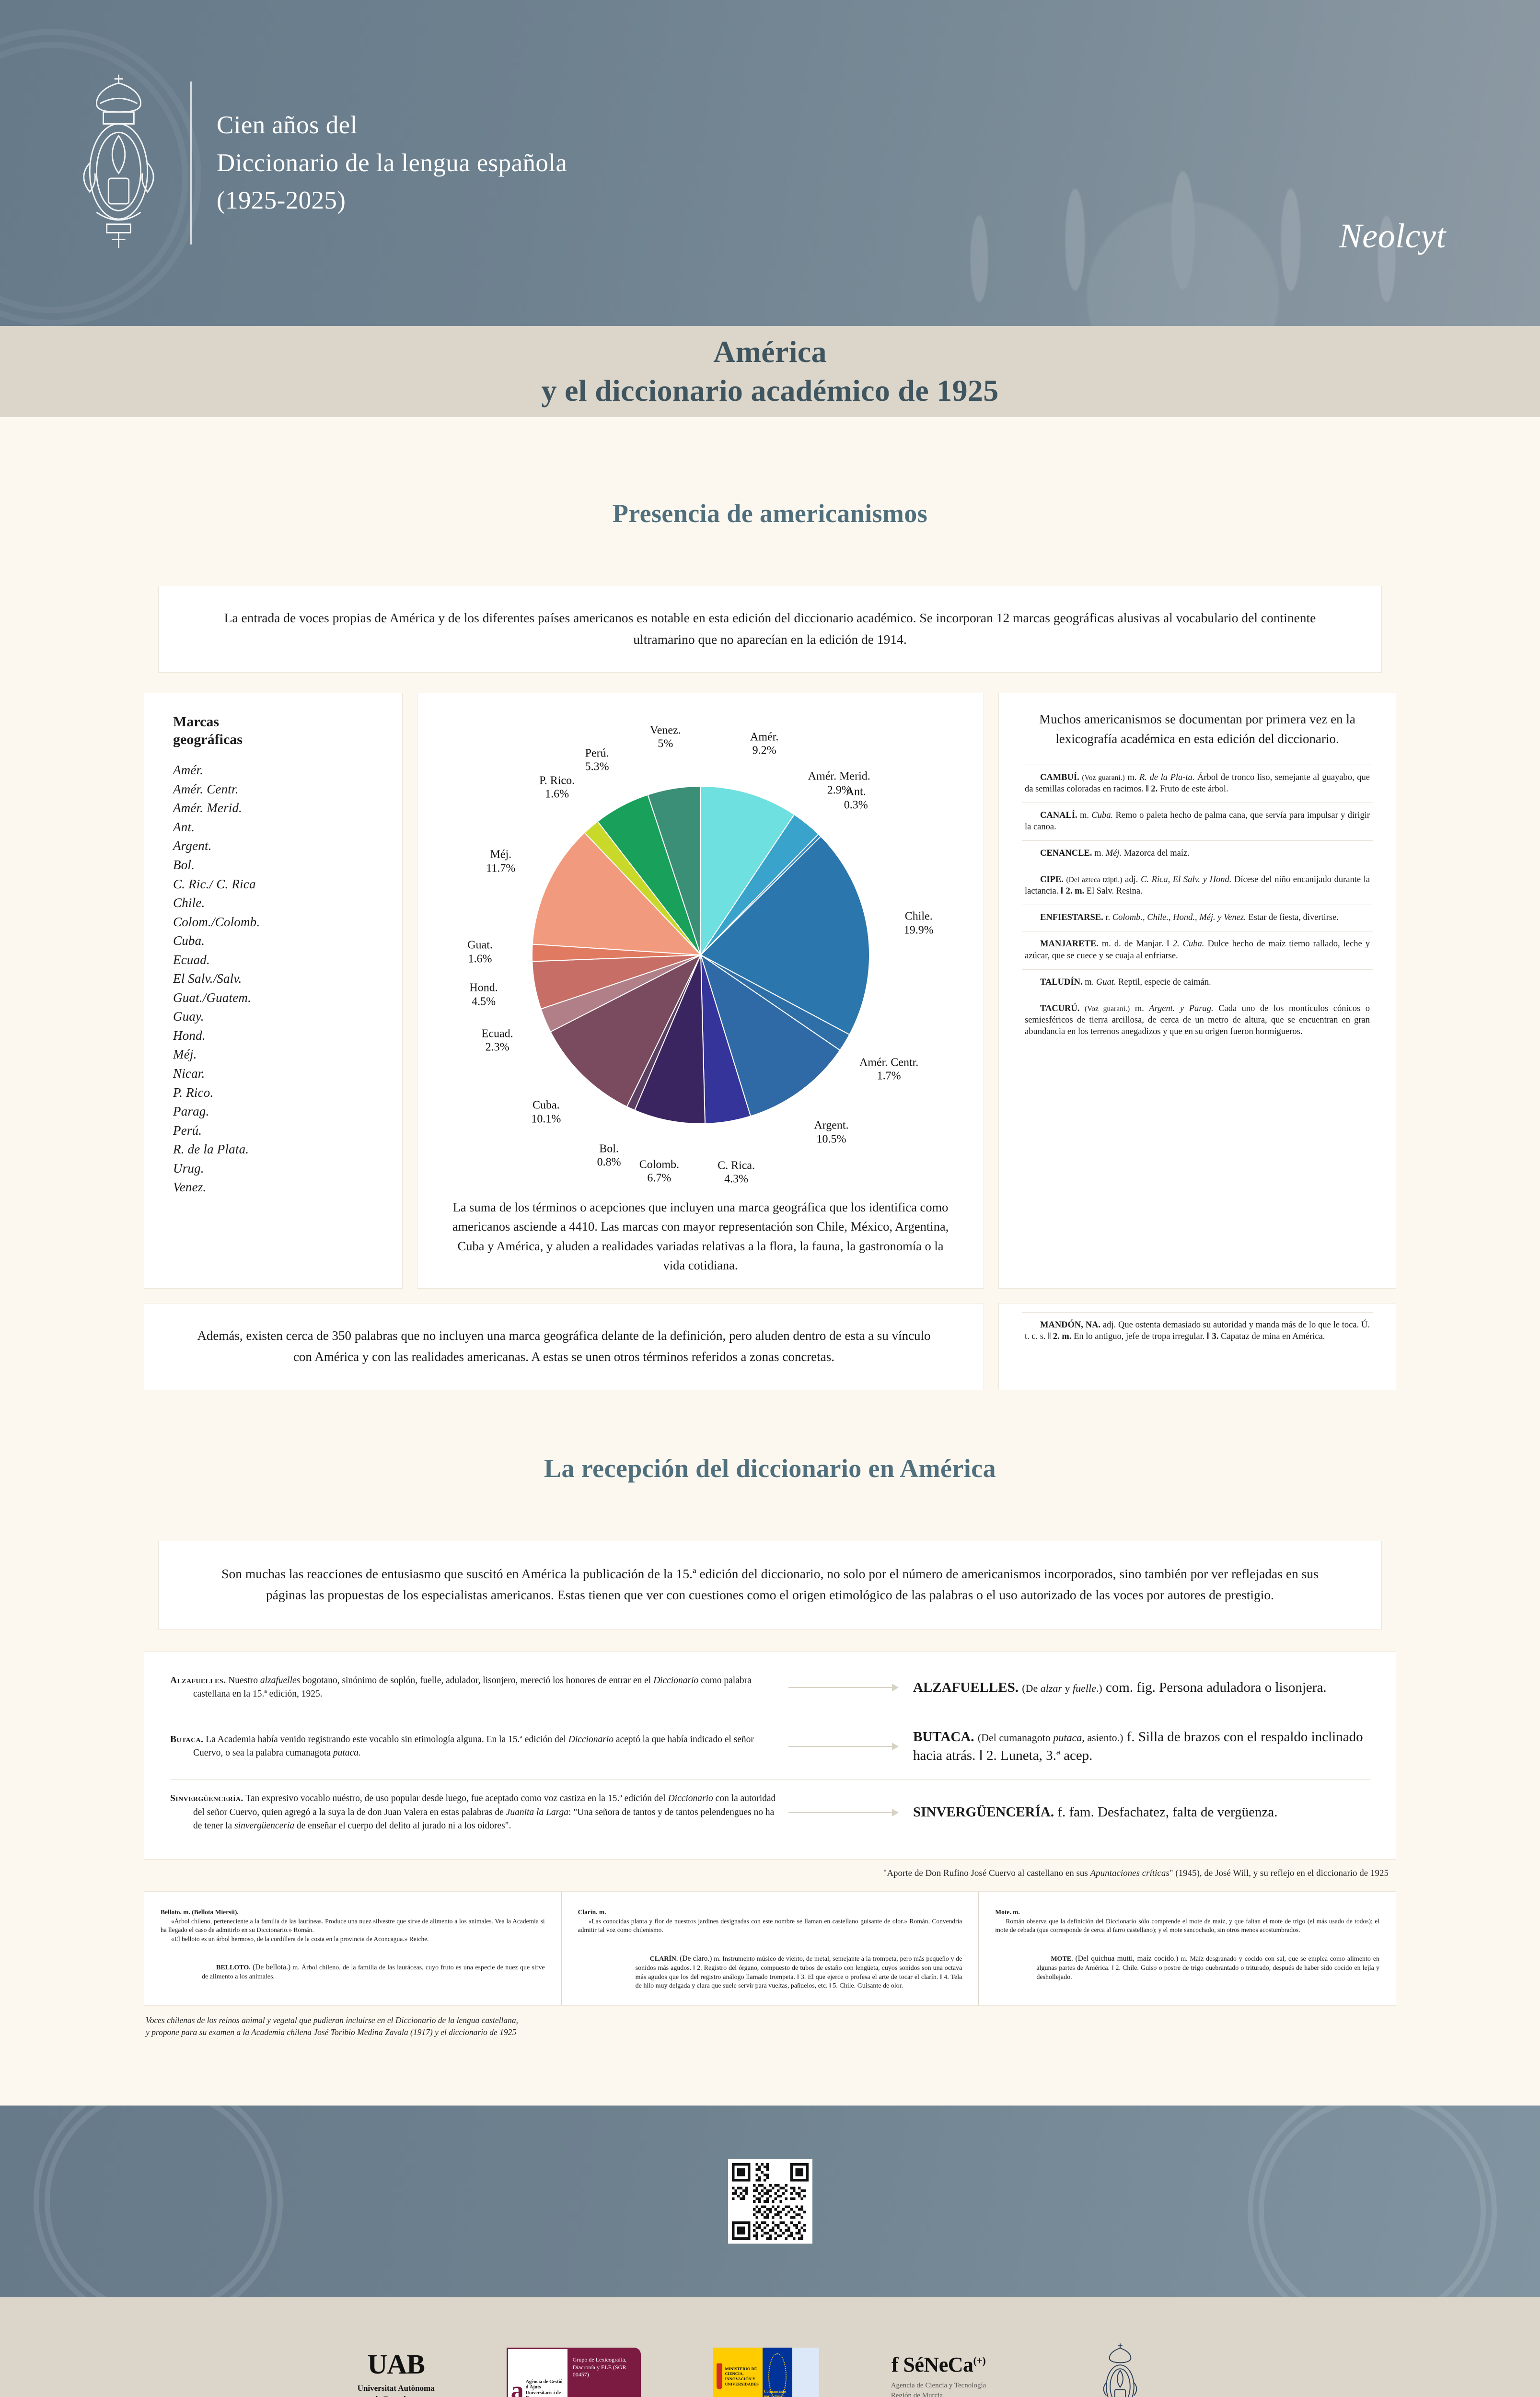  Describe the element at coordinates (1213, 1337) in the screenshot. I see `entry-sense-number: ‖ 3.` at that location.